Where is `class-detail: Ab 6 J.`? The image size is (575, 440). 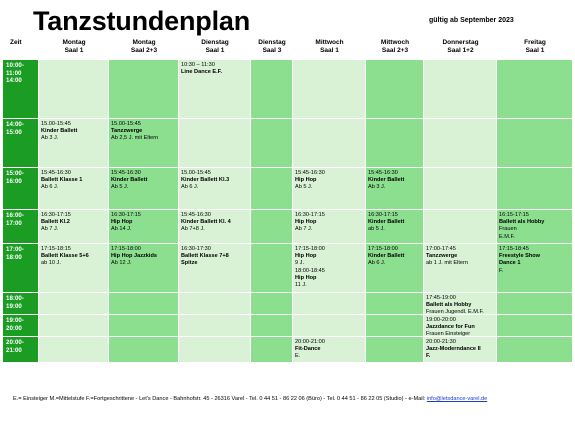
class-detail: Ab 6 J. is located at coordinates (377, 263).